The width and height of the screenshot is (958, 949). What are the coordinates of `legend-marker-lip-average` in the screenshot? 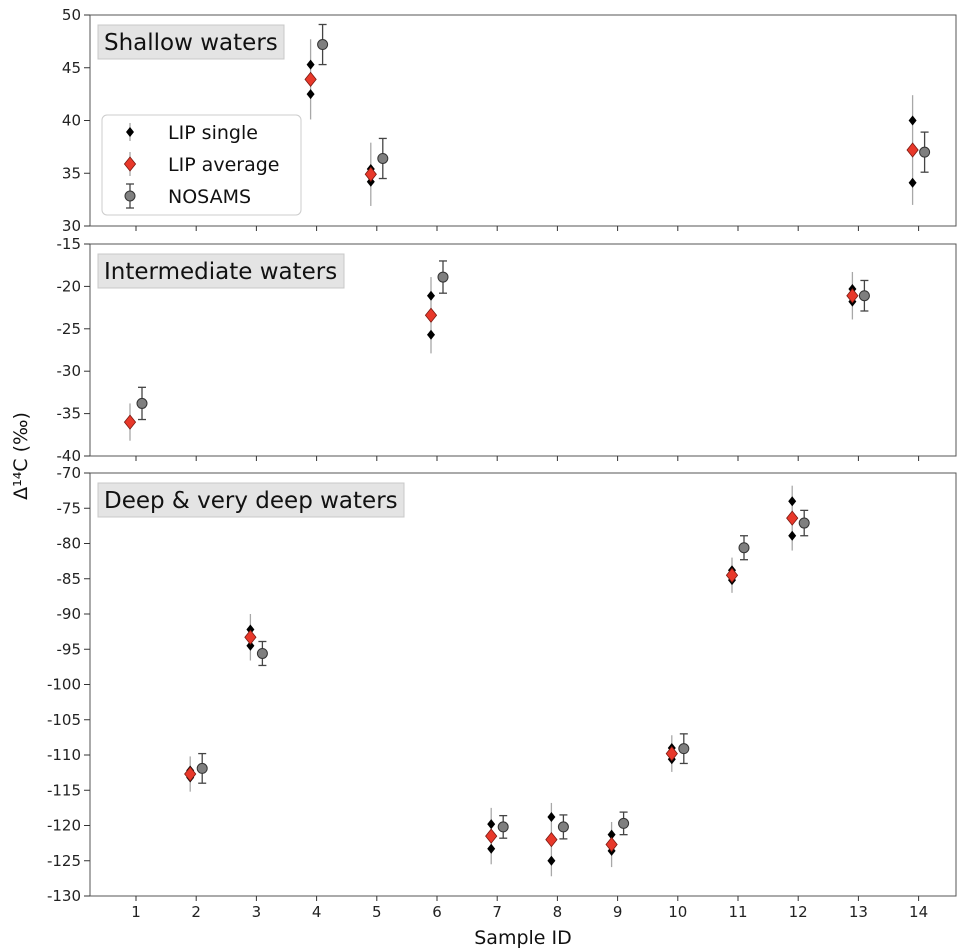 It's located at (130, 164).